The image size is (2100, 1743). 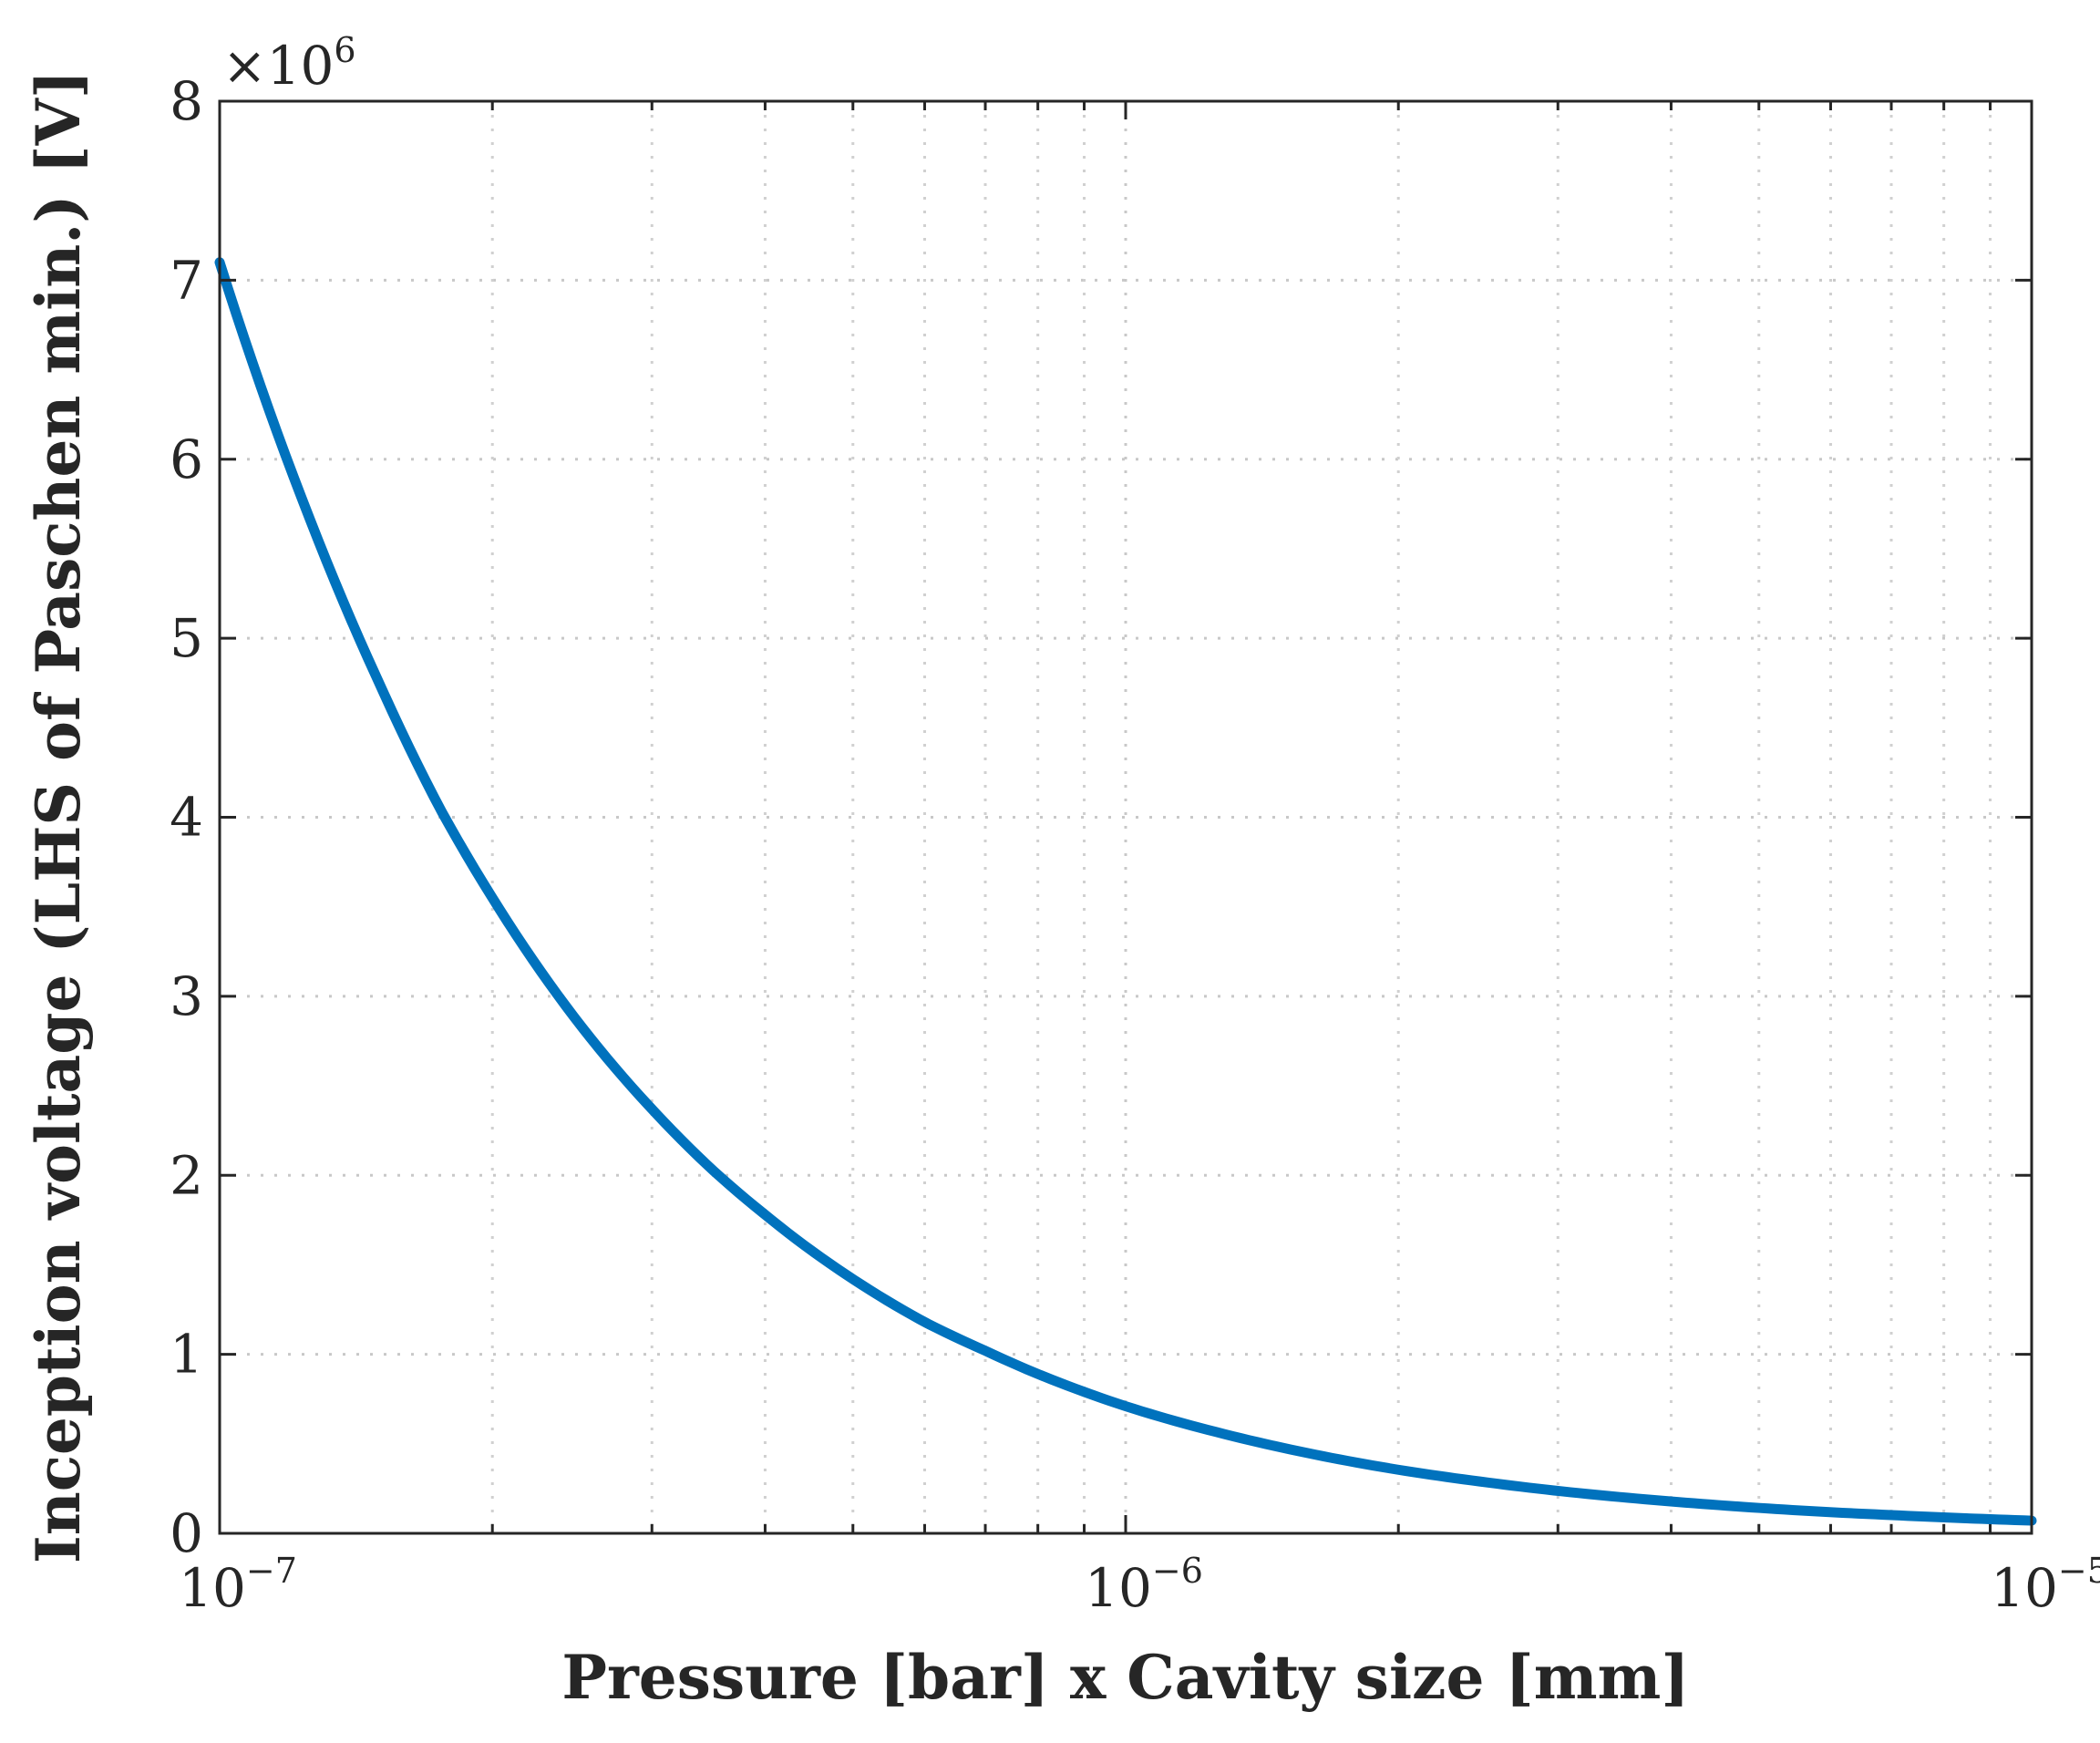 I want to click on y-tick-label: 0, so click(x=187, y=1533).